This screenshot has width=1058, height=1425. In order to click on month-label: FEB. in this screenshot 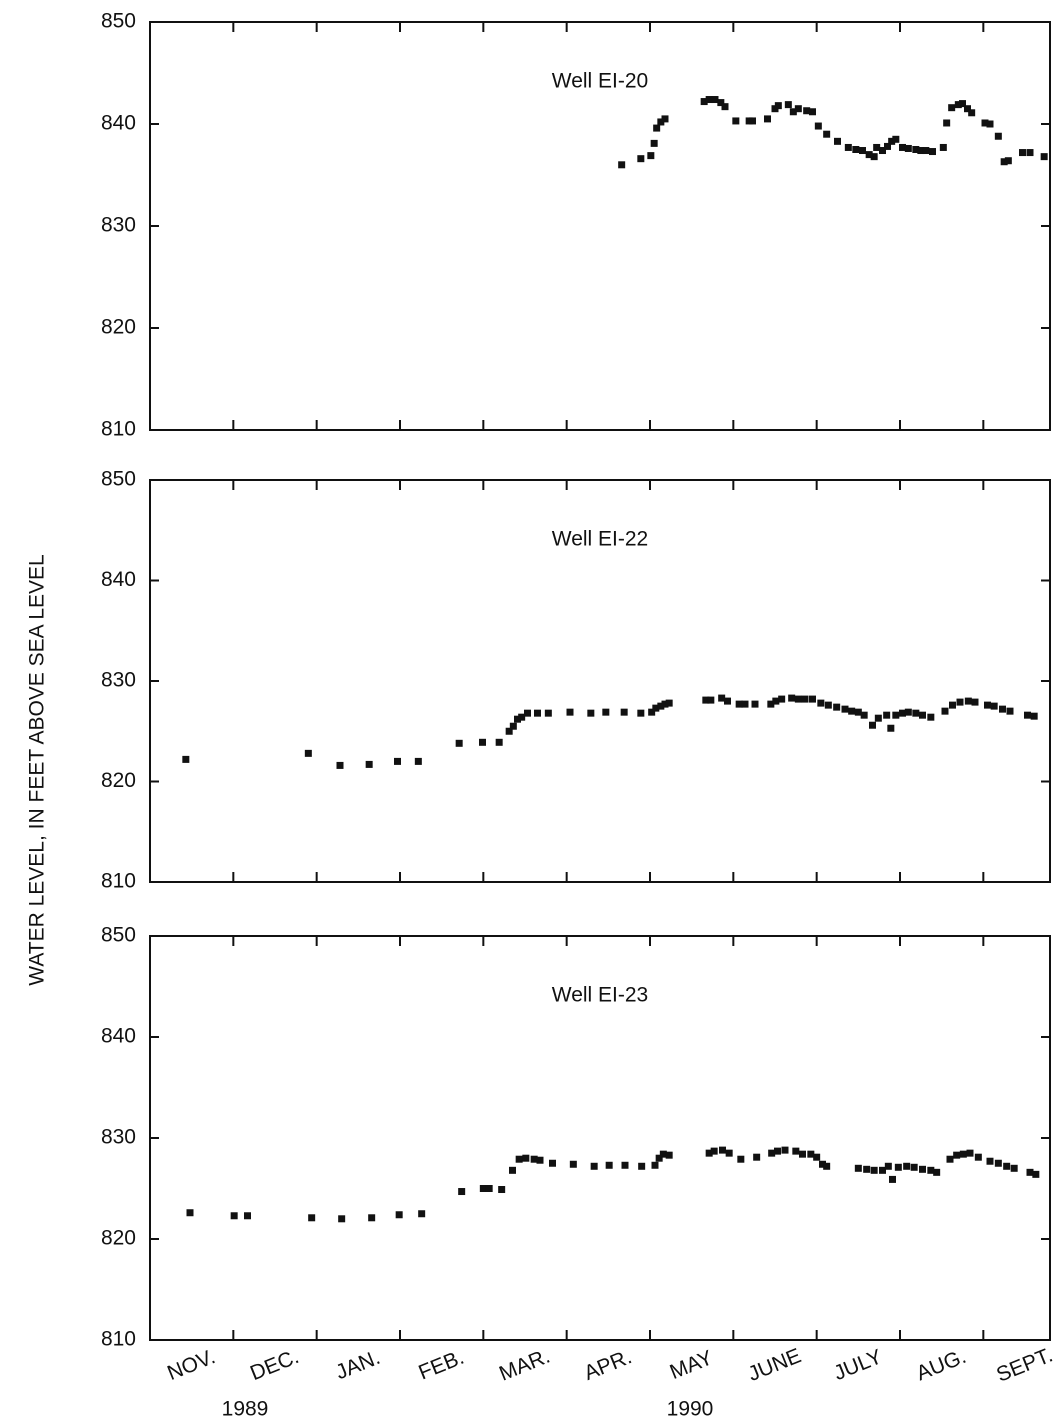, I will do `click(441, 1365)`.